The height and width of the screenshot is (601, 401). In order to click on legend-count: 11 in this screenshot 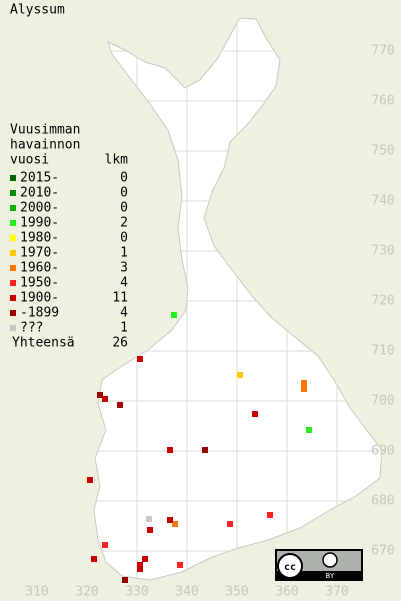, I will do `click(120, 298)`.